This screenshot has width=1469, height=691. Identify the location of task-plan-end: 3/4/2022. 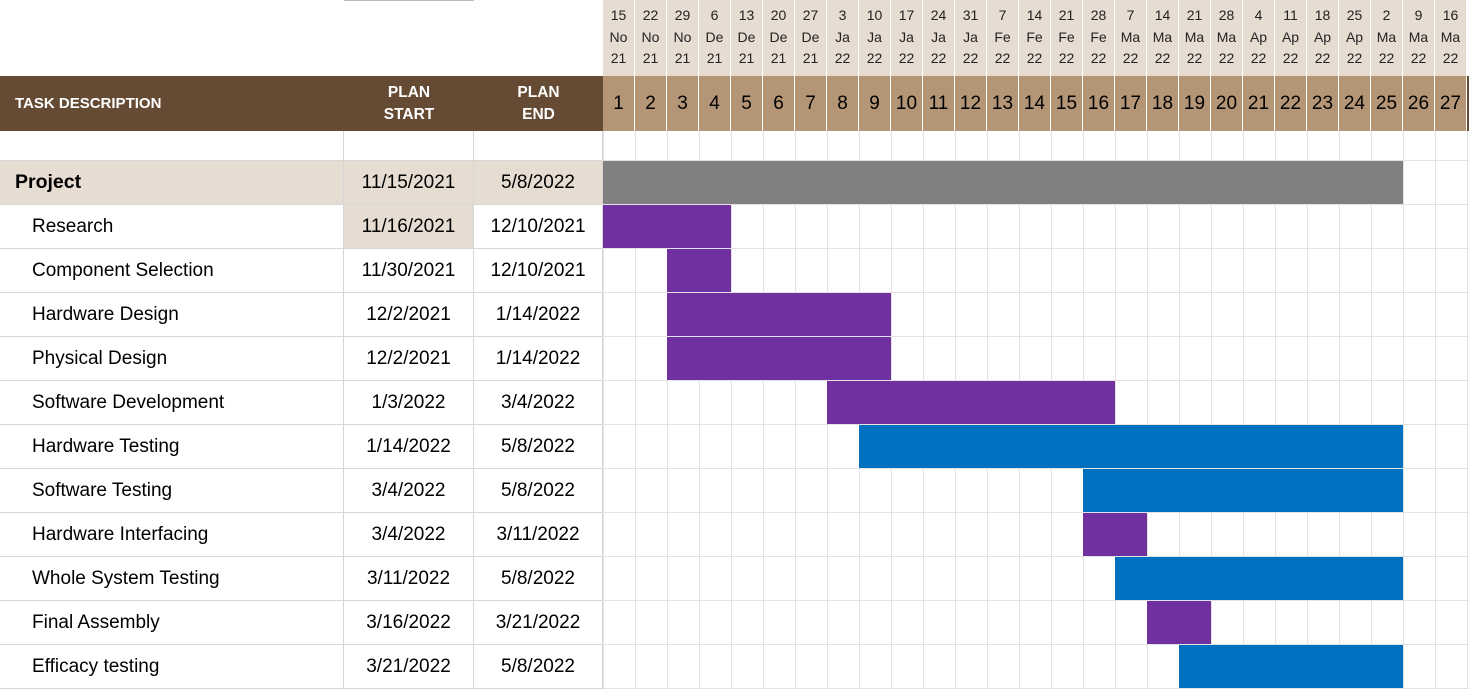
(538, 402).